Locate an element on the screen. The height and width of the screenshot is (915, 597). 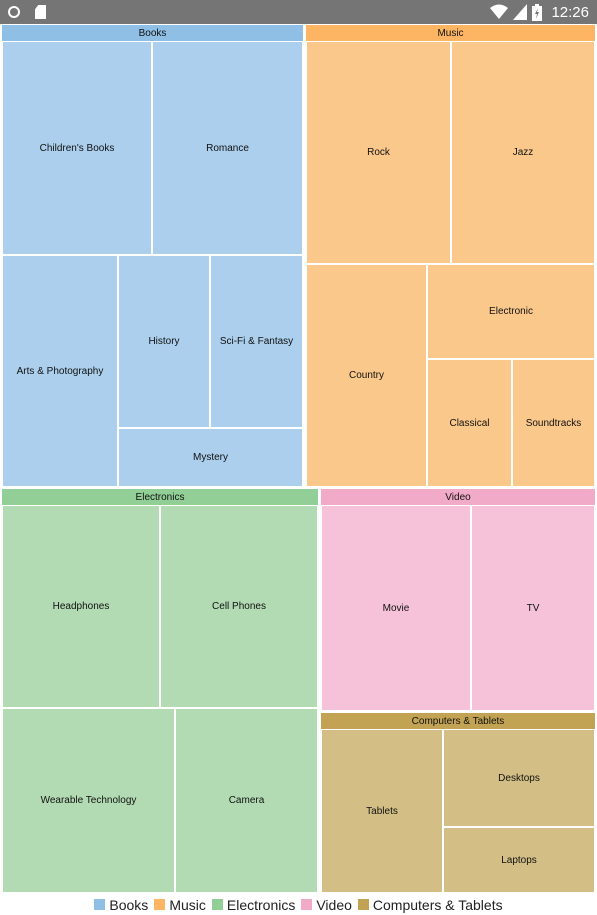
treemap-tile-sci-fi-and-fantasy: Sci-Fi & Fantasy is located at coordinates (256, 341).